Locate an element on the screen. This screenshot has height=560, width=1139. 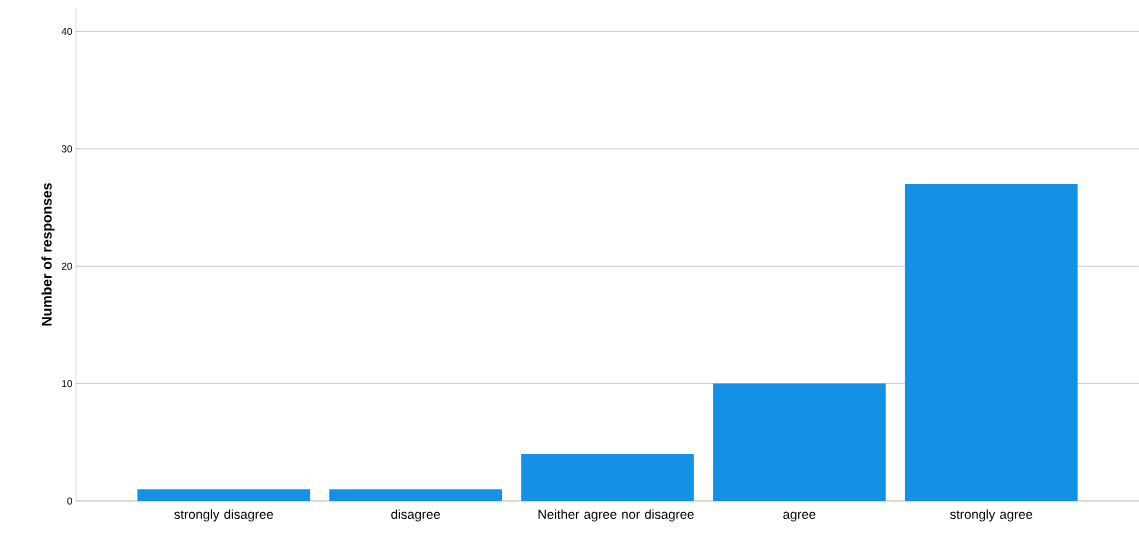
y-tick-label: 40 is located at coordinates (67, 31).